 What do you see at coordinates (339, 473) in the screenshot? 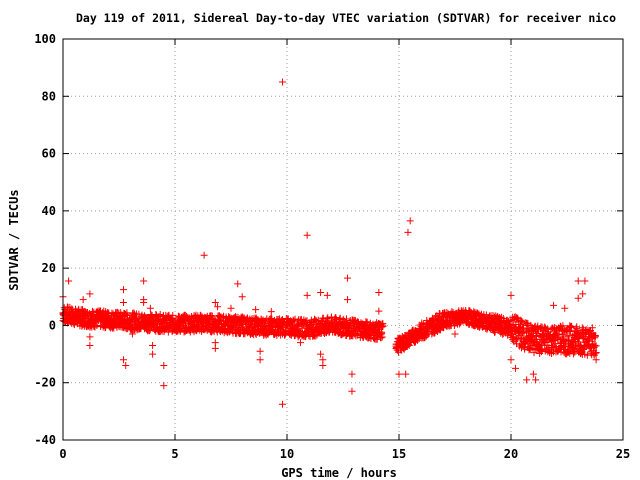
I see `x-axis-label: GPS time / hours` at bounding box center [339, 473].